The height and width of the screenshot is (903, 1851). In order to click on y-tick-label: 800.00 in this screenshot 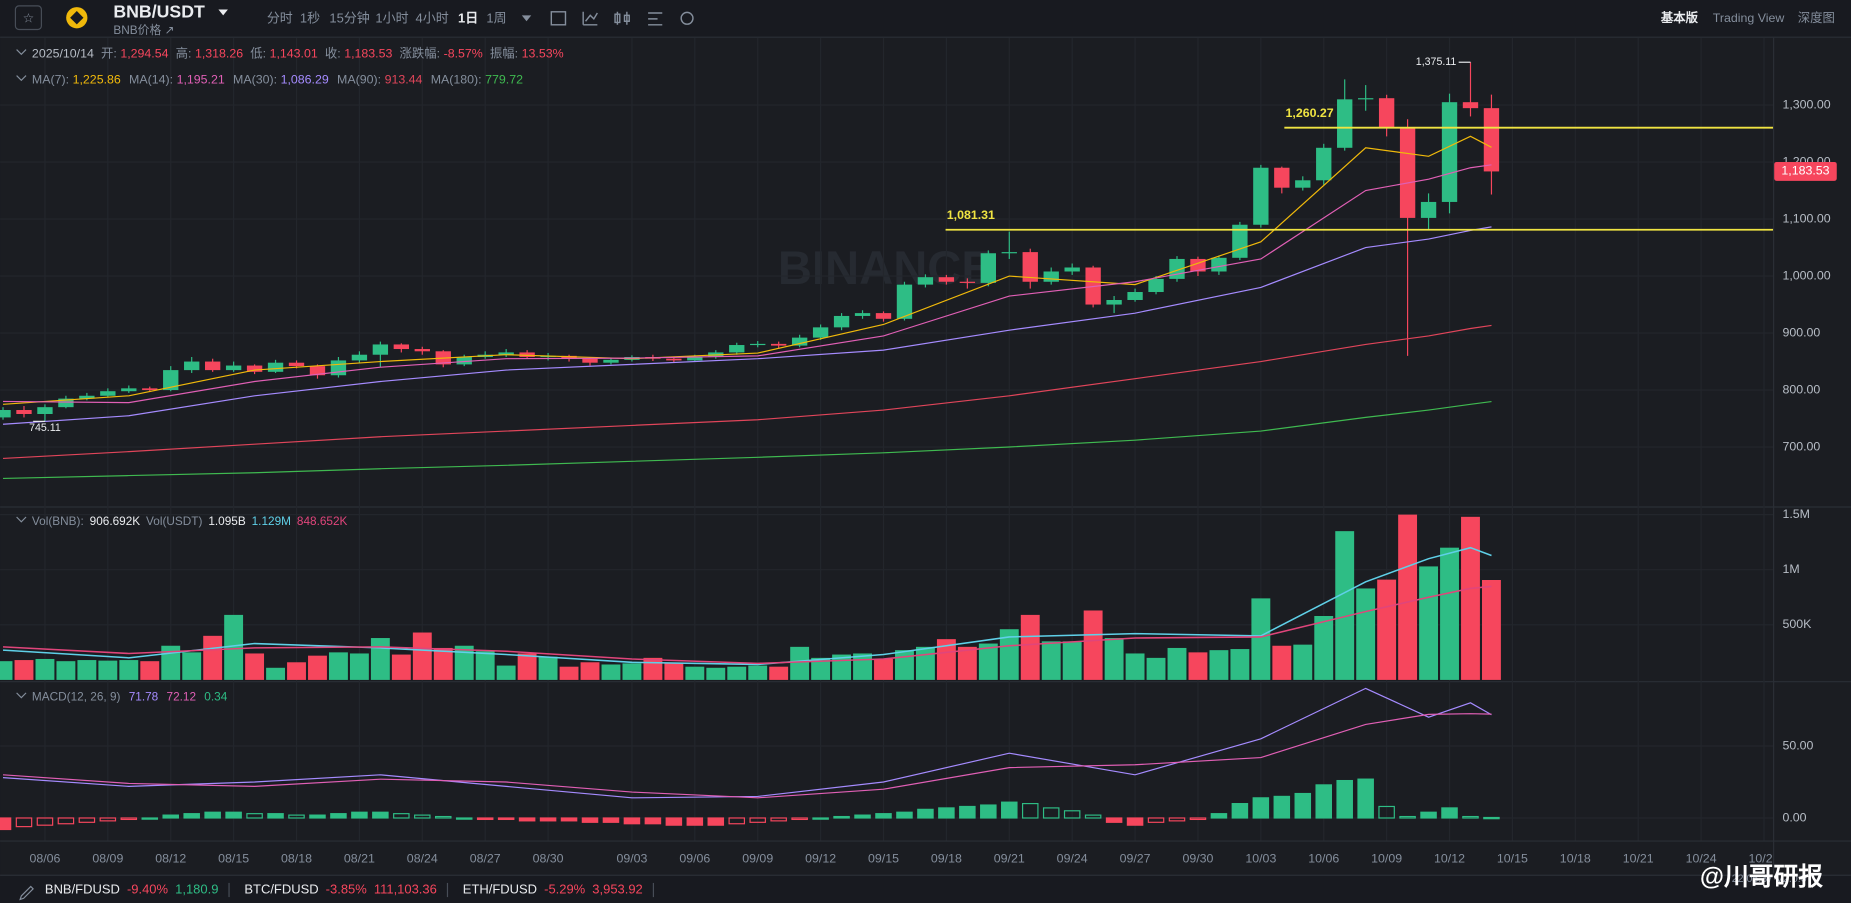, I will do `click(1801, 389)`.